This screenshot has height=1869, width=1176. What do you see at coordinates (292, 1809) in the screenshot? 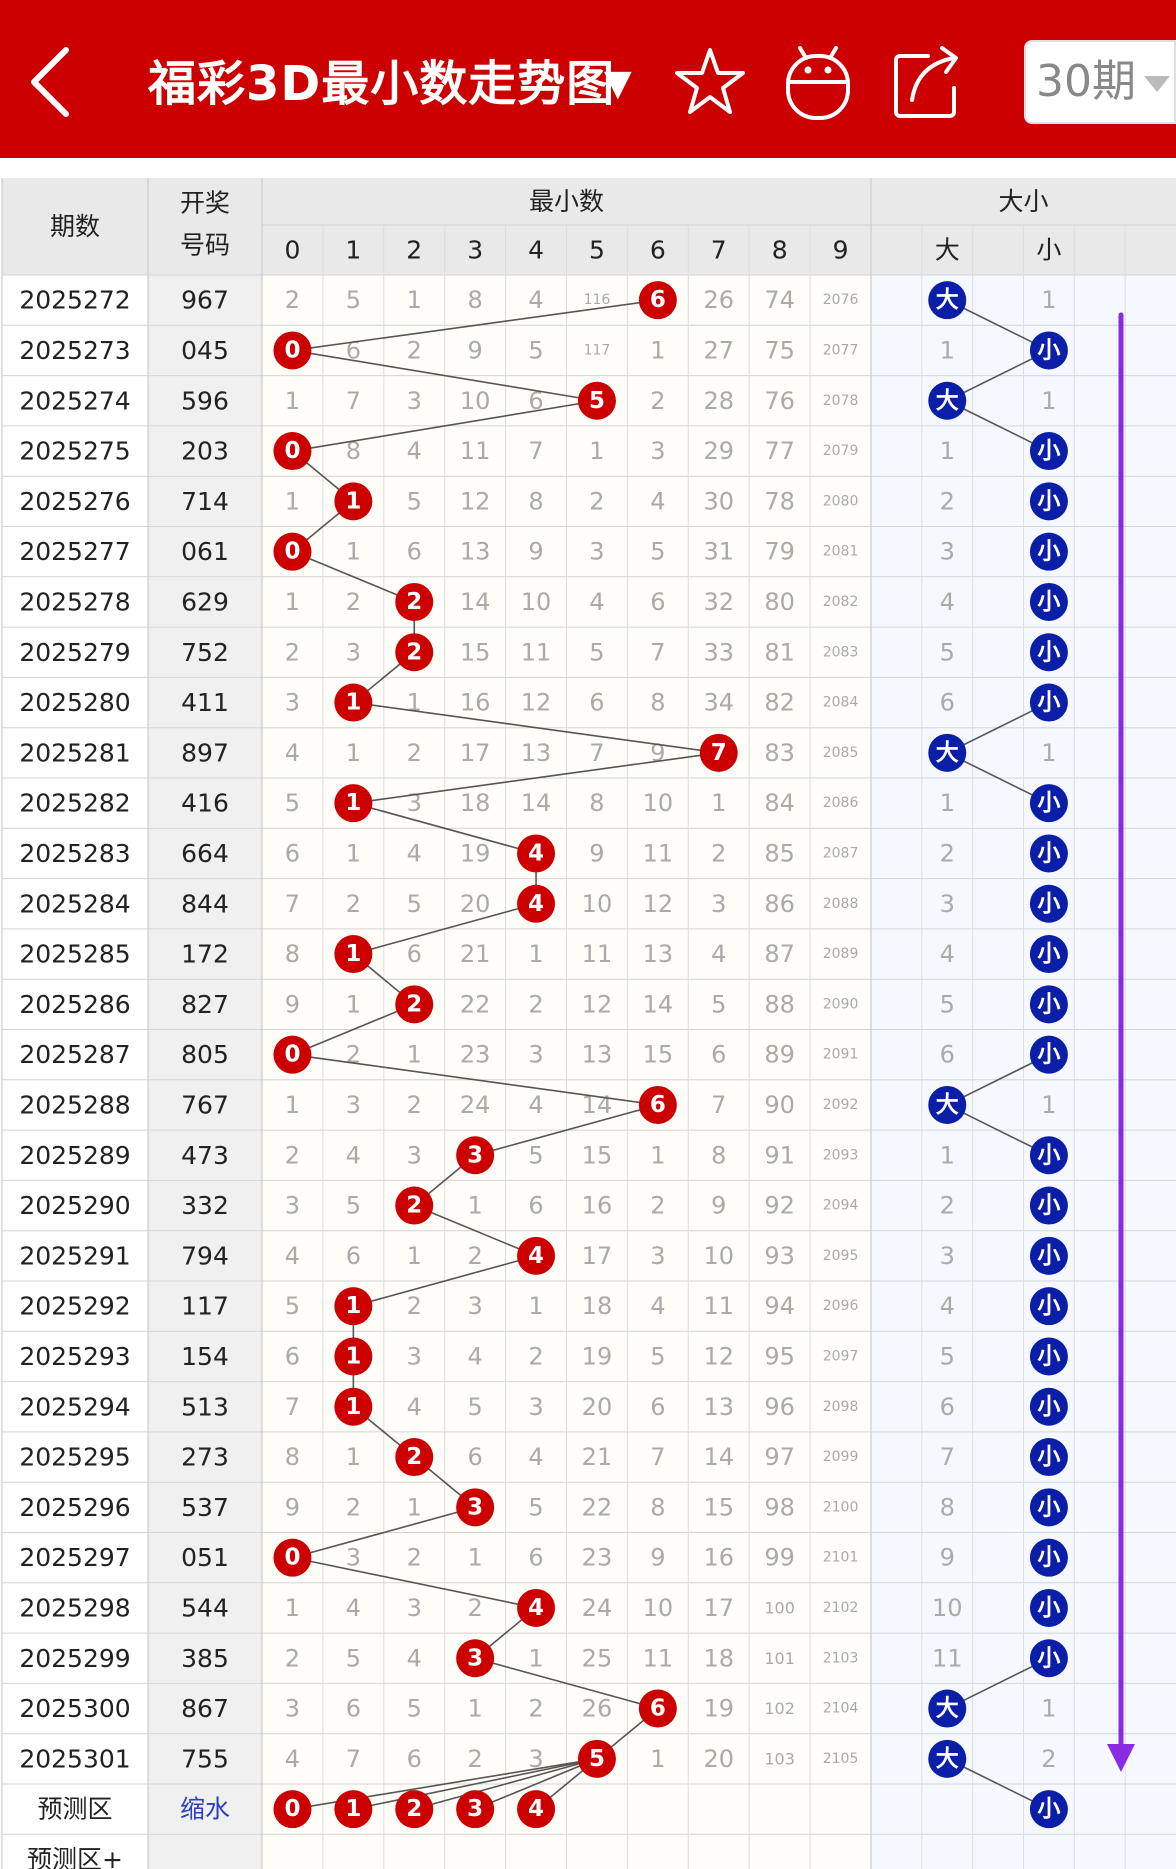
I see `predict-ball: 0` at bounding box center [292, 1809].